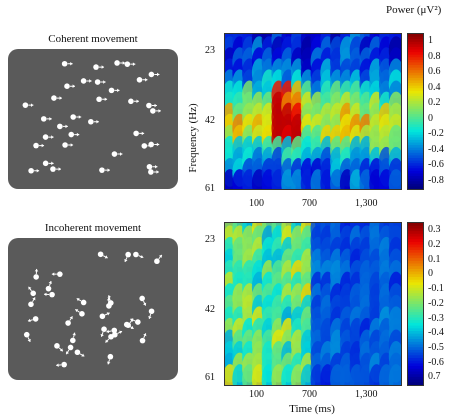  I want to click on top-colorbar, so click(415, 111).